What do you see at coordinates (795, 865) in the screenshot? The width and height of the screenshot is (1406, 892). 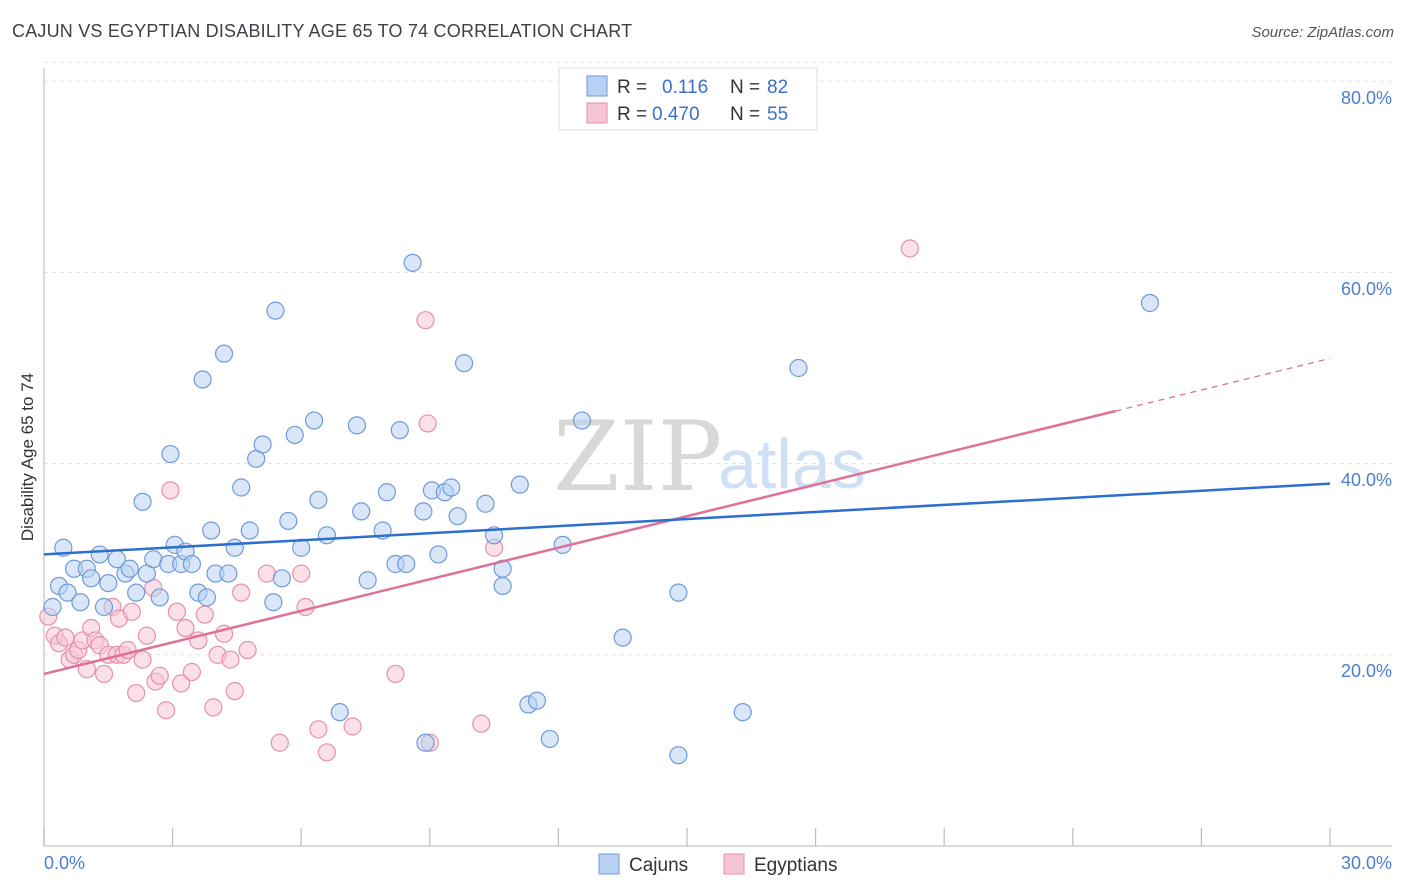 I see `egyptians-legend-label: Egyptians` at bounding box center [795, 865].